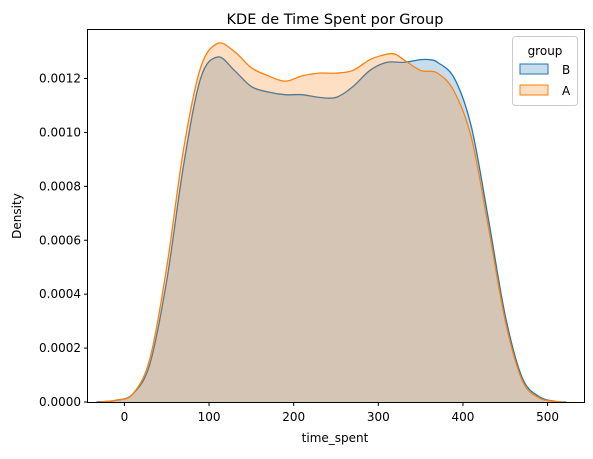 Image resolution: width=593 pixels, height=459 pixels. What do you see at coordinates (463, 417) in the screenshot?
I see `x-tick-label: 400` at bounding box center [463, 417].